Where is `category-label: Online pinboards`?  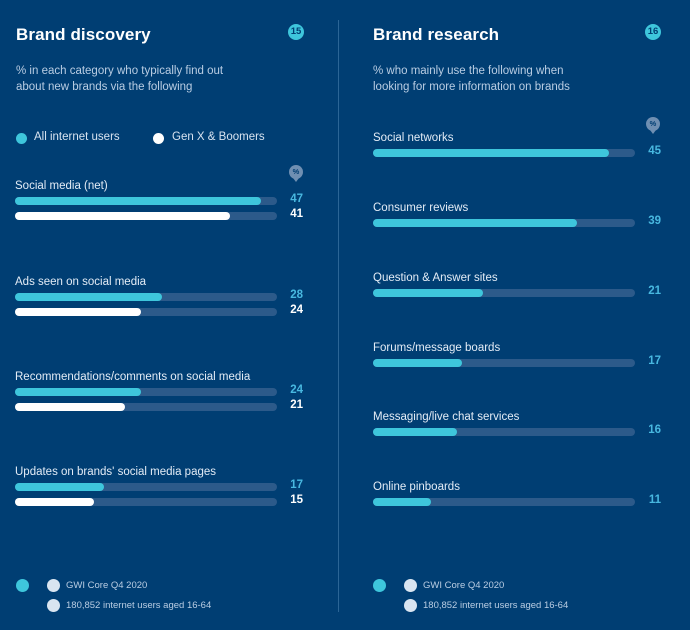
category-label: Online pinboards is located at coordinates (416, 487).